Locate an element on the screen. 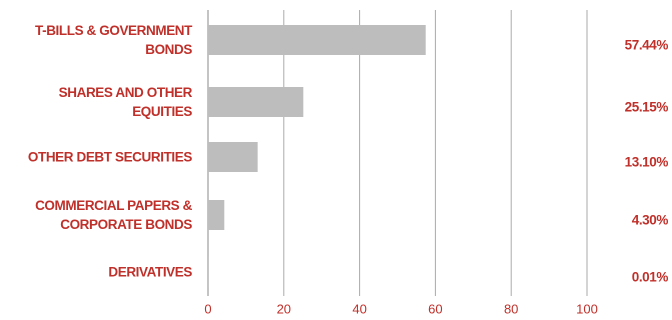  x-tick-label: 40 is located at coordinates (359, 308).